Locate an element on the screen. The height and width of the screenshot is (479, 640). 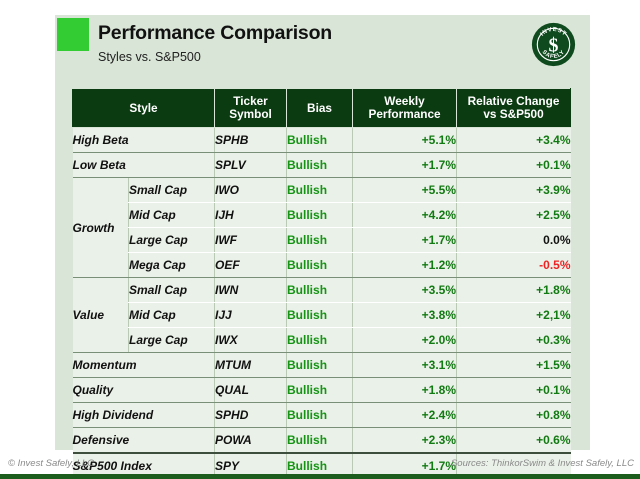
row-weekly-performance: +4.2% is located at coordinates (404, 215).